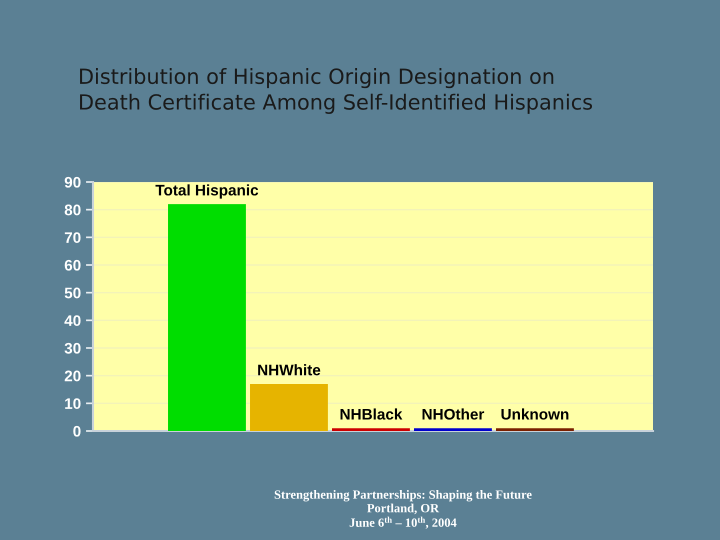  What do you see at coordinates (77, 431) in the screenshot?
I see `y-tick-label: 0` at bounding box center [77, 431].